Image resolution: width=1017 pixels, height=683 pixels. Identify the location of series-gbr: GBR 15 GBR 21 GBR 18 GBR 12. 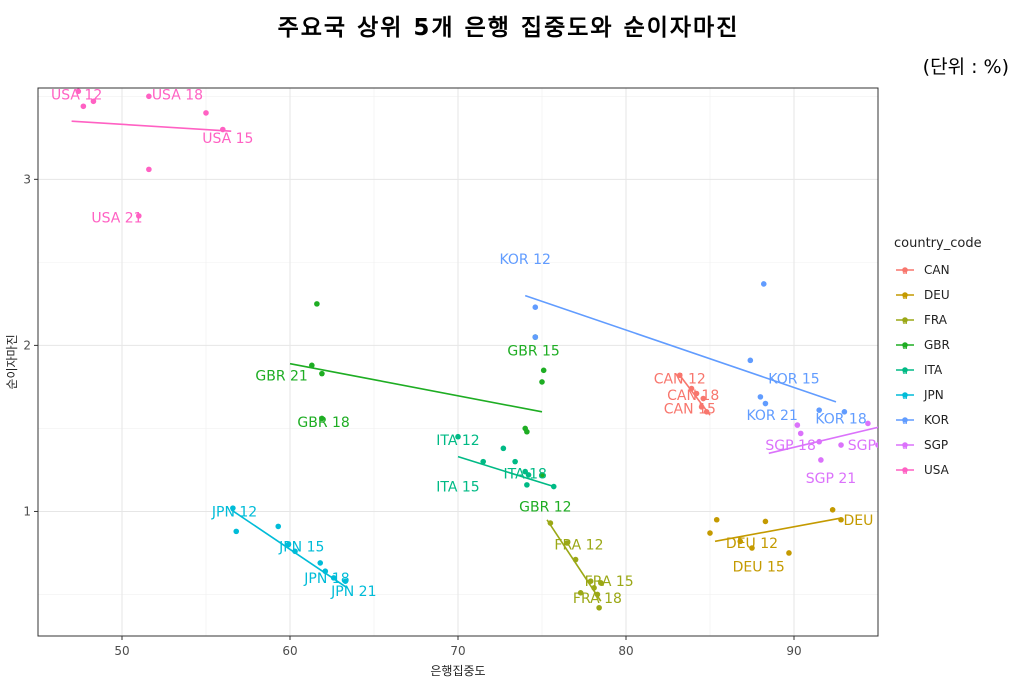
(413, 408).